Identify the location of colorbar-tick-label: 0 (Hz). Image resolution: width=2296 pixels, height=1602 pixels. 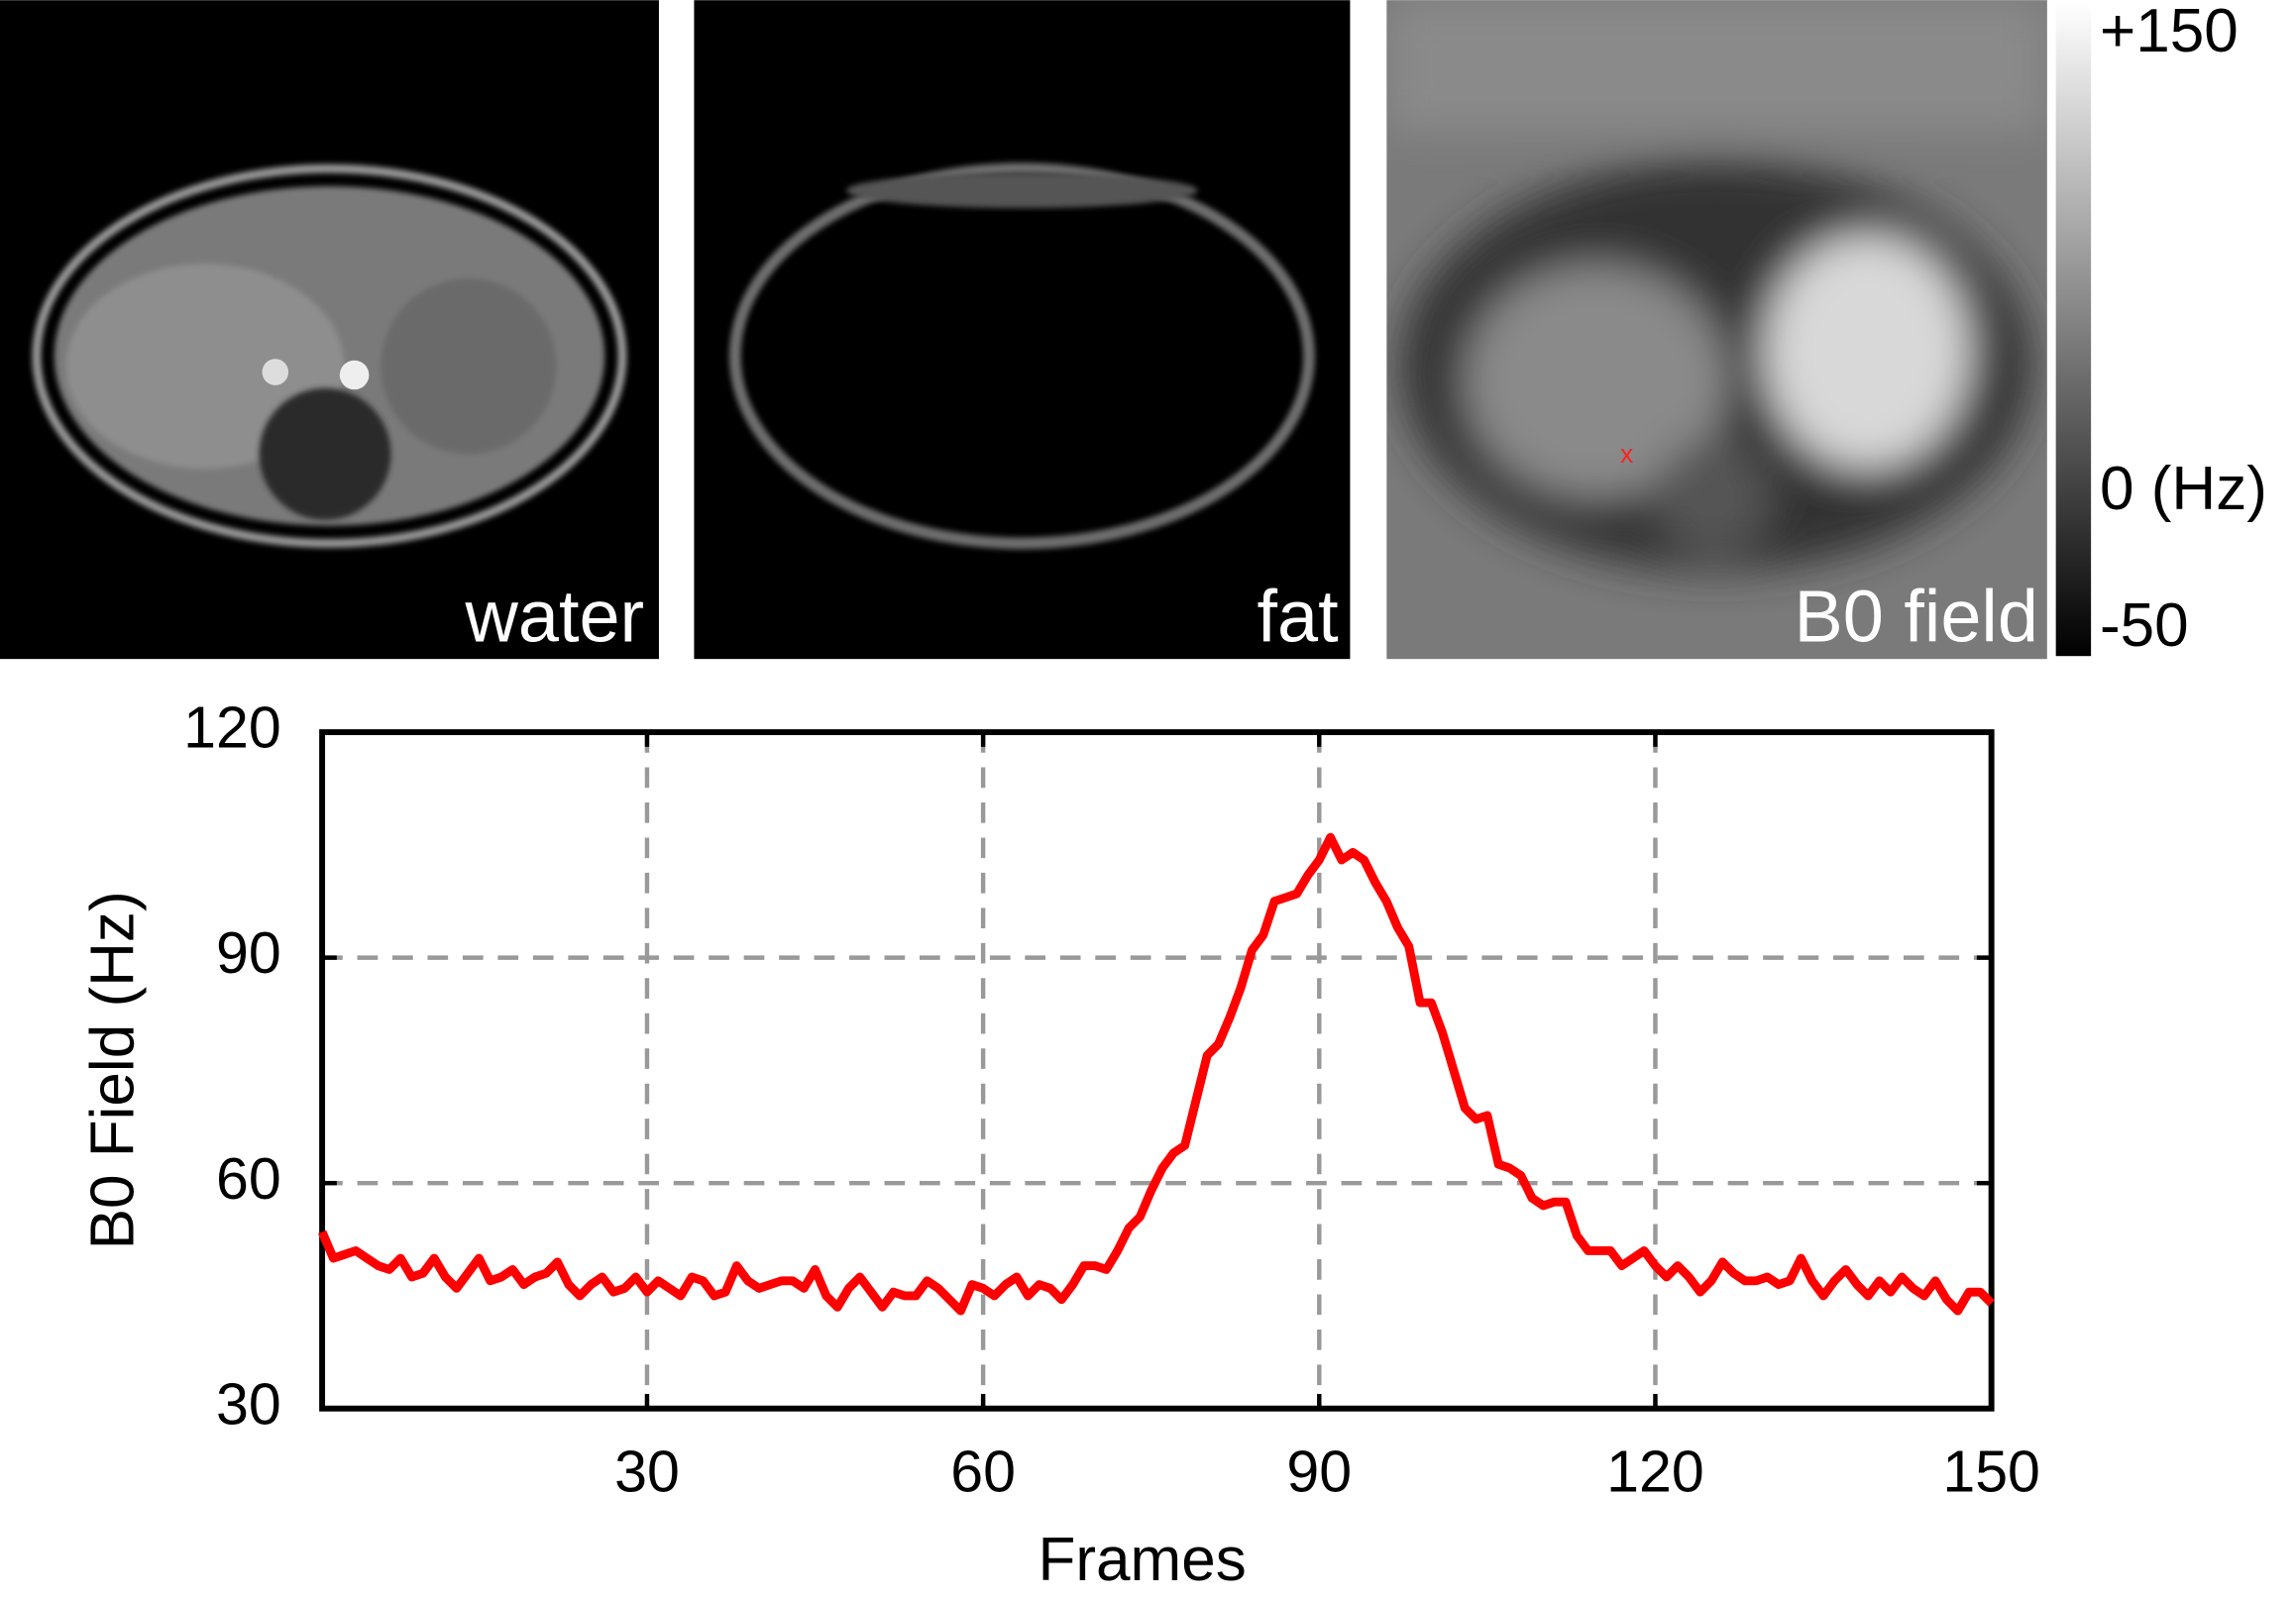
(2183, 489).